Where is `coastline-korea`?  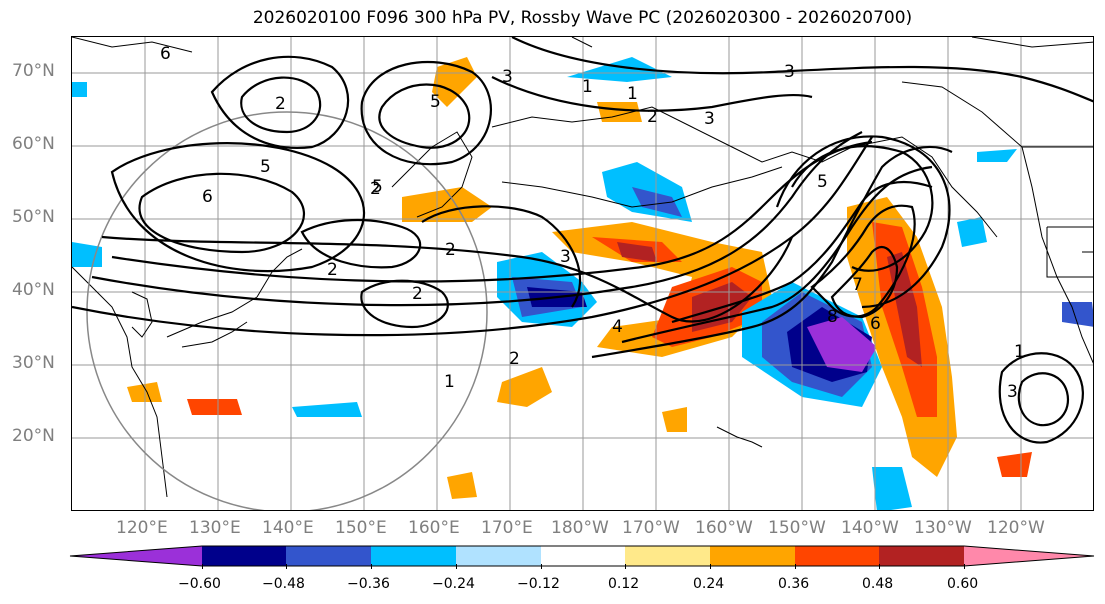 coastline-korea is located at coordinates (142, 314).